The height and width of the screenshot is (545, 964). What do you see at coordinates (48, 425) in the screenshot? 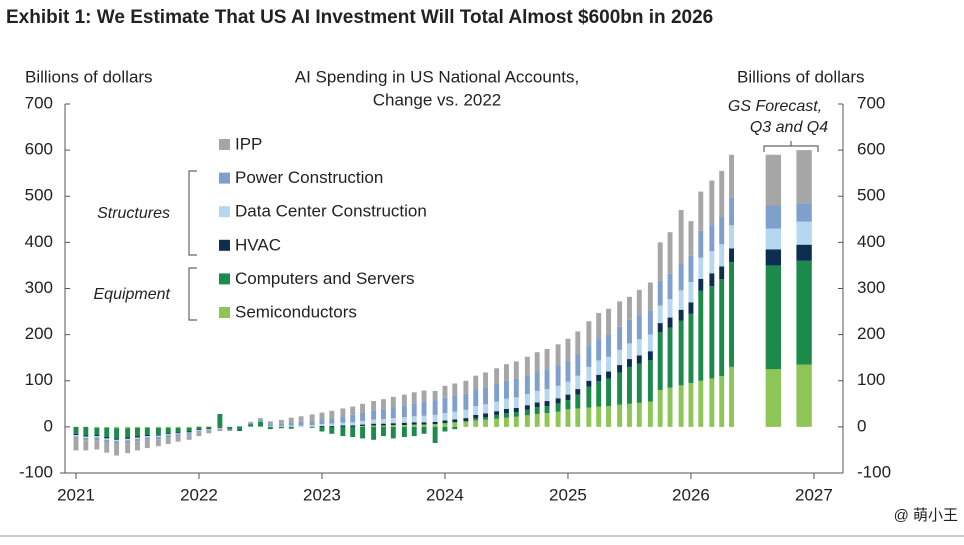
I see `y-tick-label: 0` at bounding box center [48, 425].